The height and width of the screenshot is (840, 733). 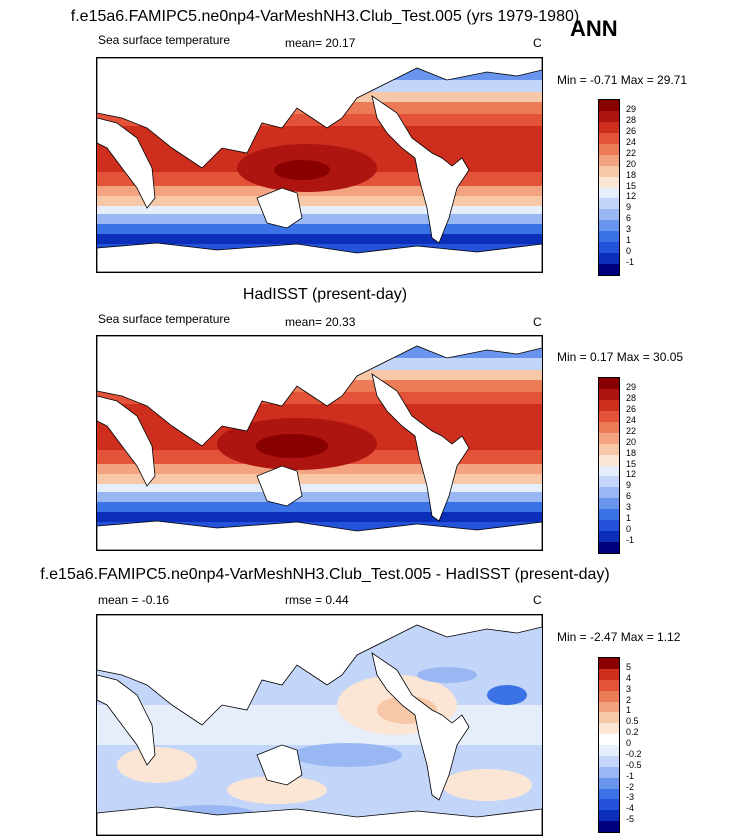 What do you see at coordinates (634, 764) in the screenshot?
I see `colorbar-tick-label: -0.5` at bounding box center [634, 764].